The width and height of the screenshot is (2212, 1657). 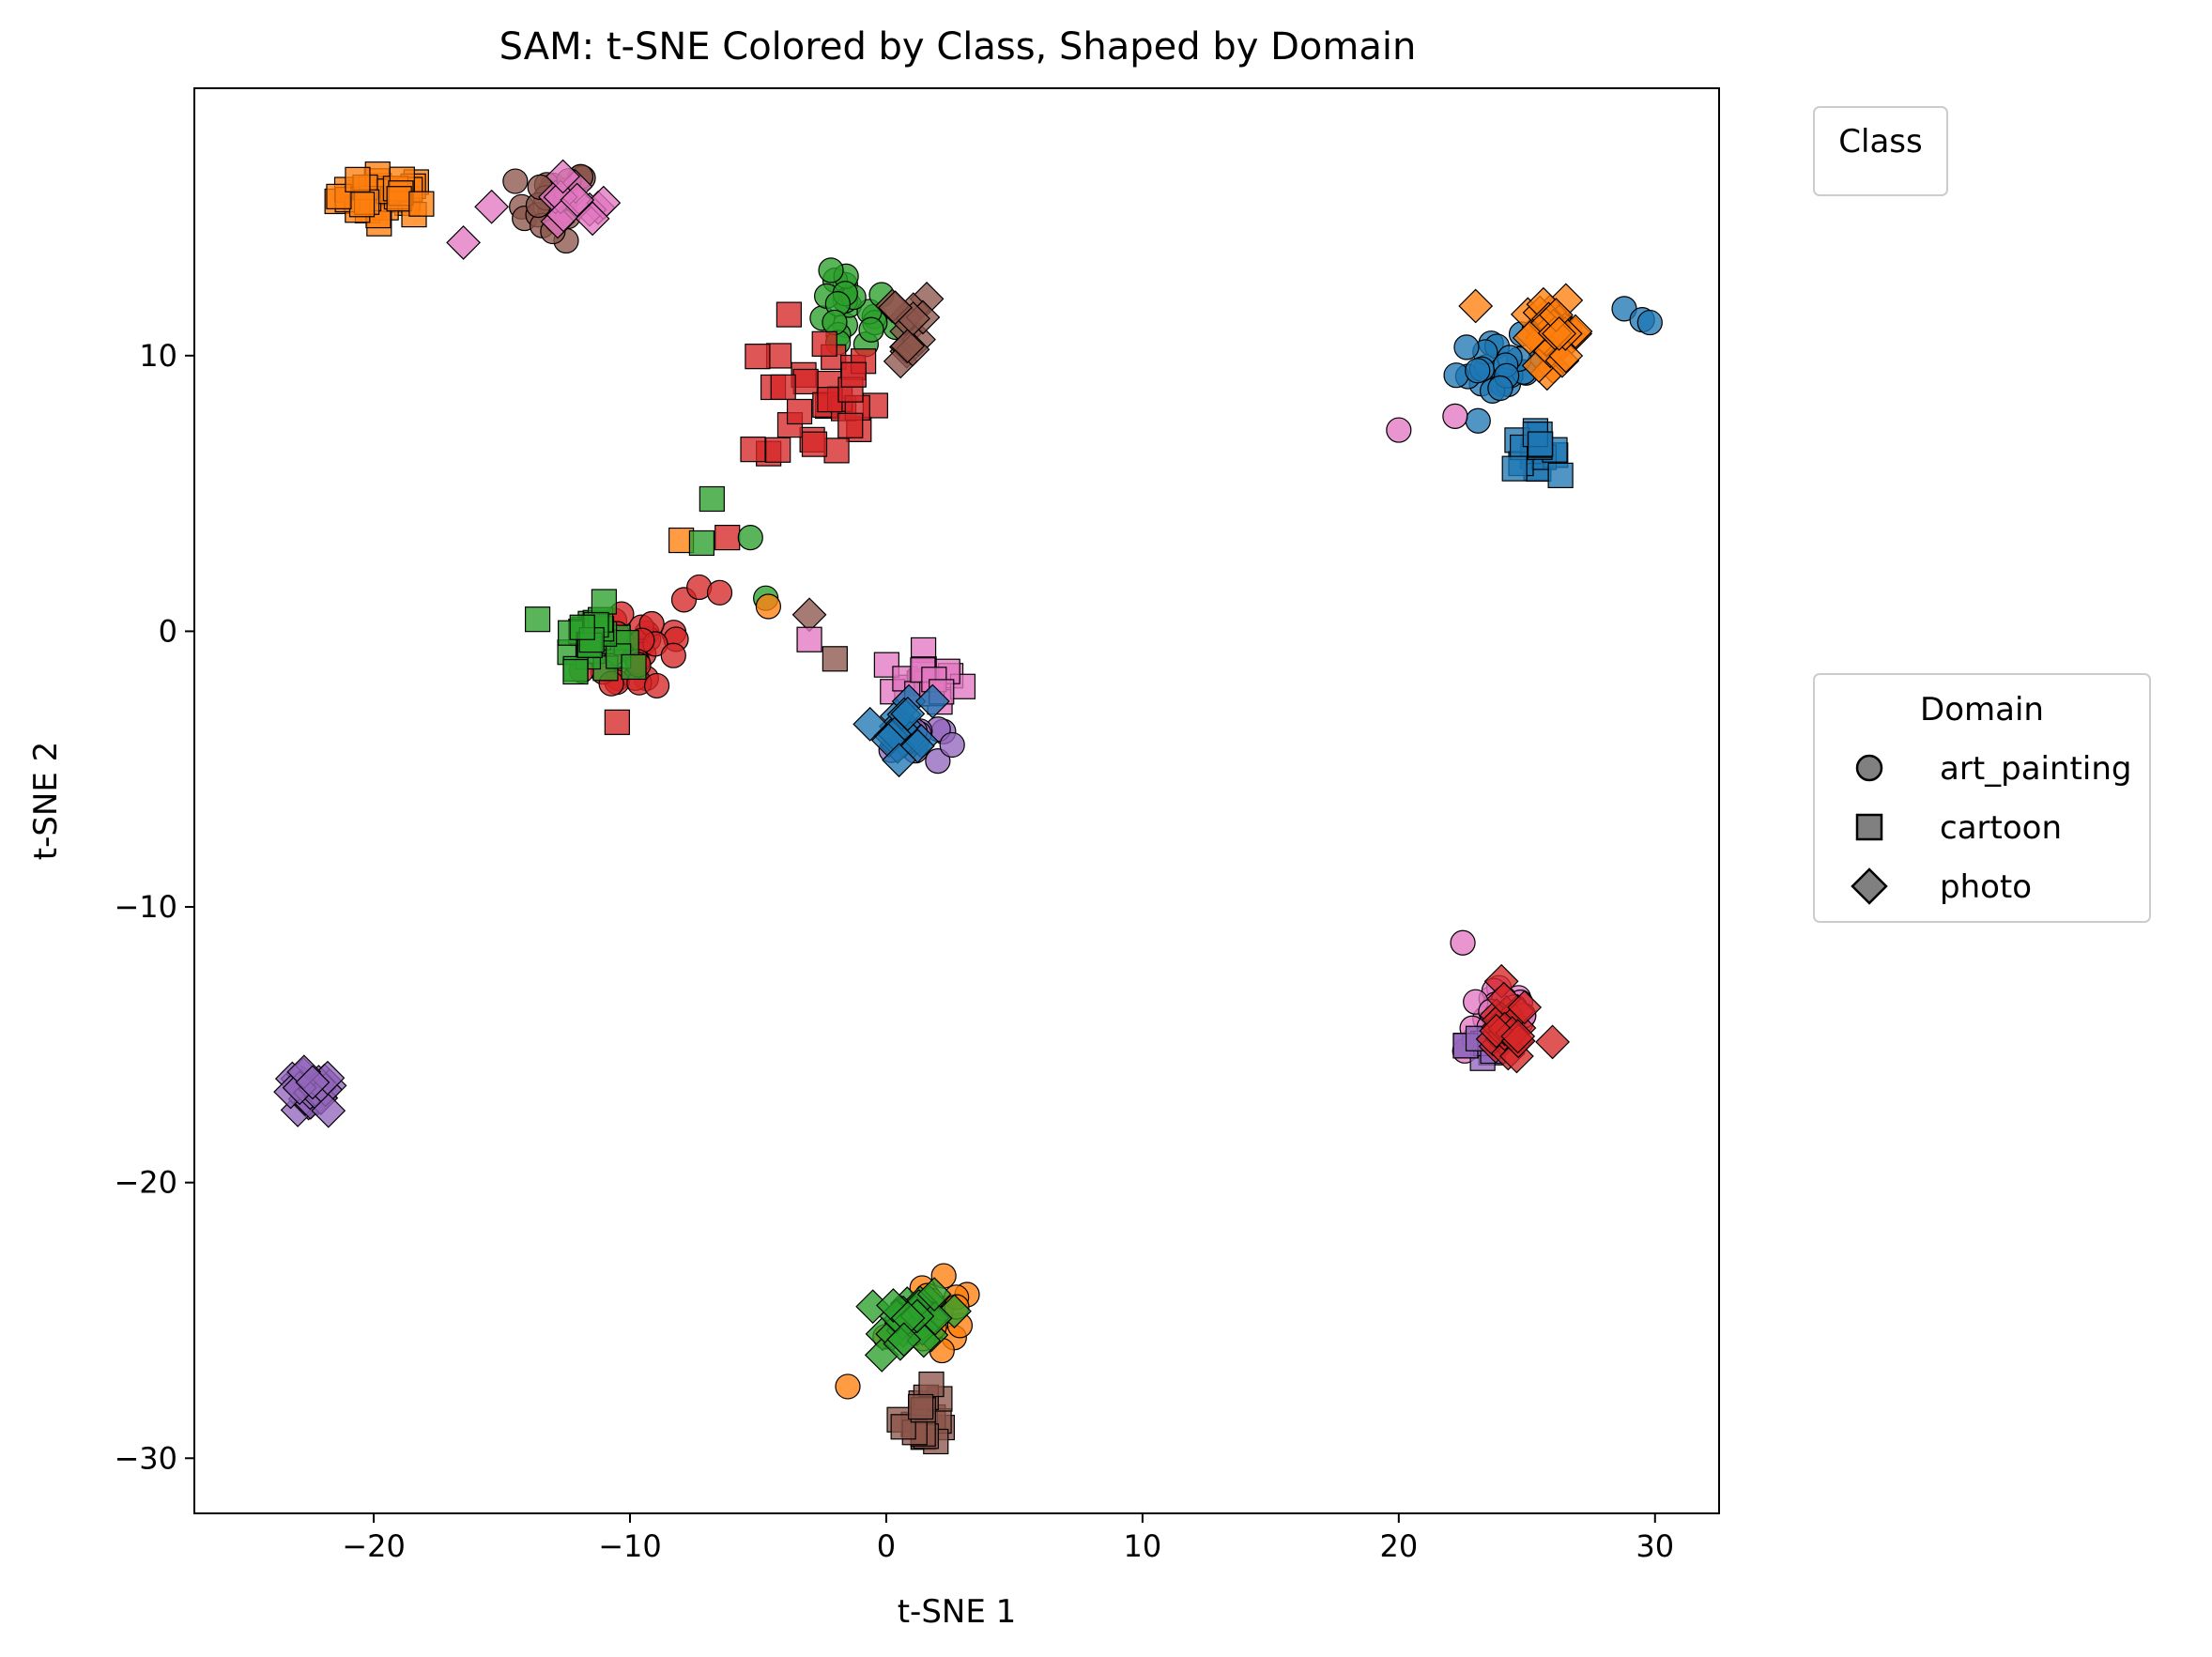 I want to click on class-legend: Class, so click(x=1880, y=151).